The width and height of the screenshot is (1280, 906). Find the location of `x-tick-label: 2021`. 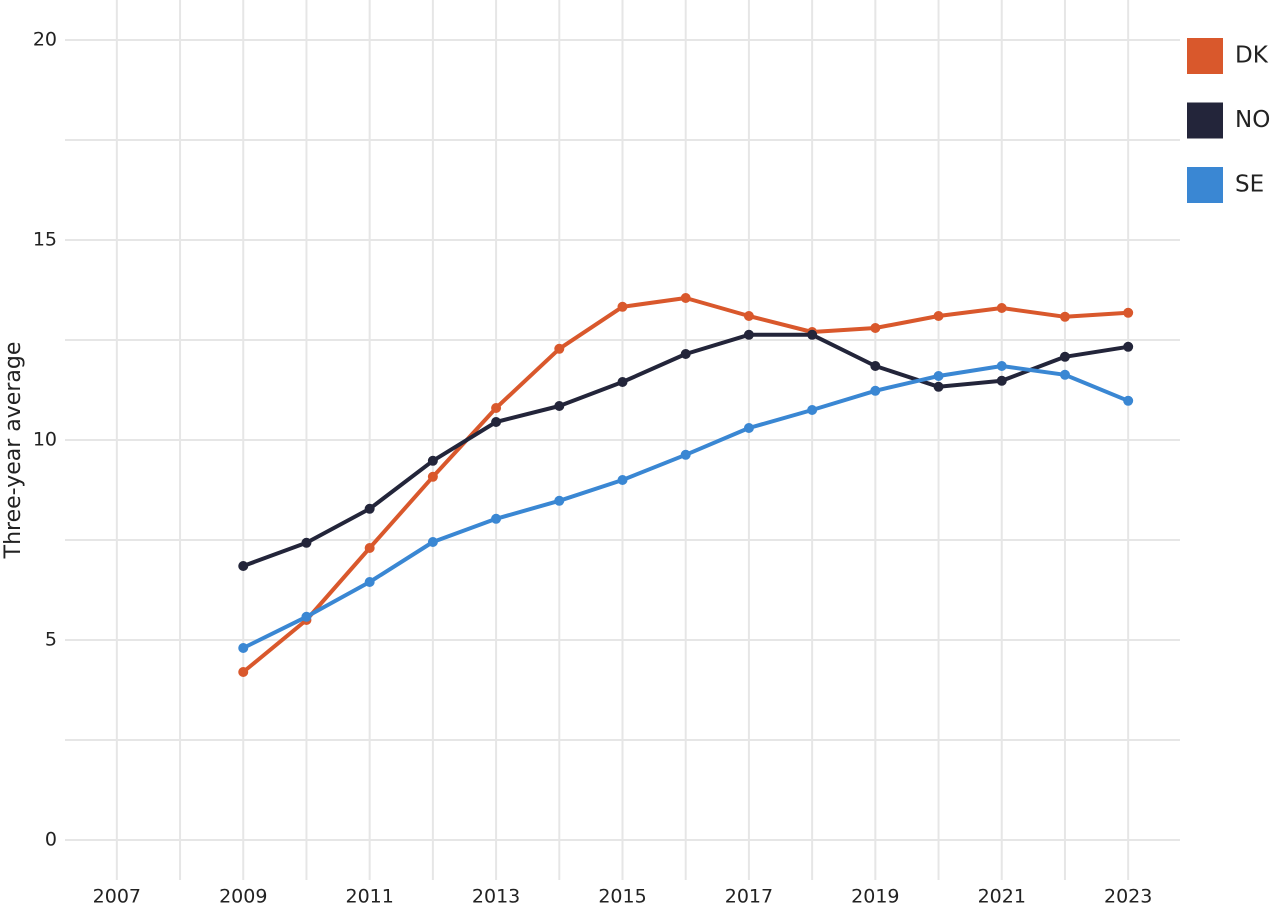

x-tick-label: 2021 is located at coordinates (1002, 896).